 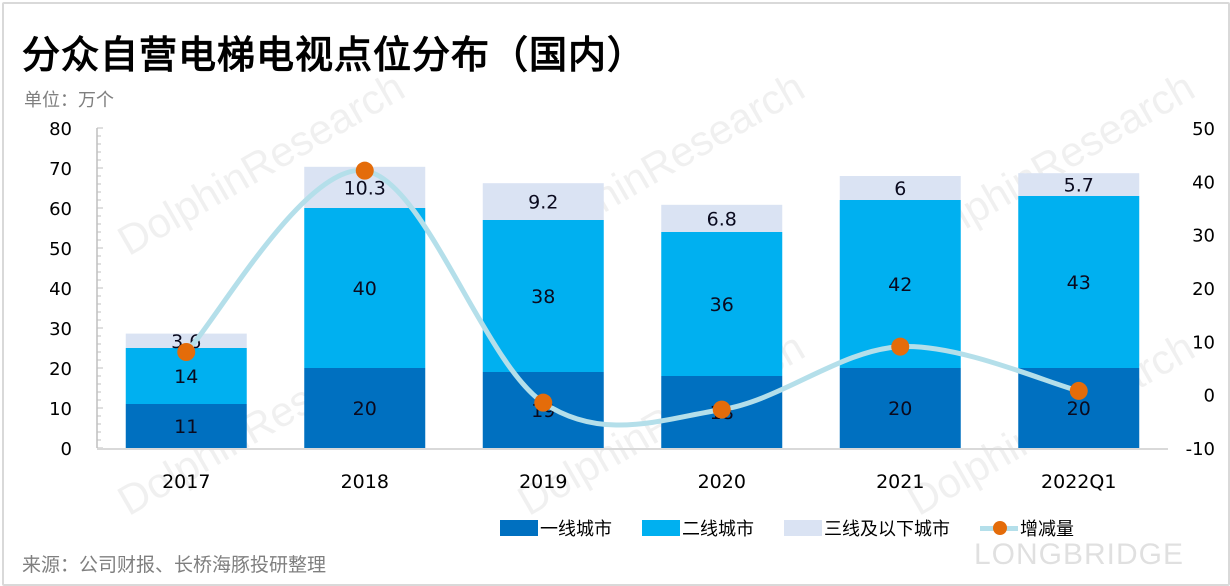 I want to click on bar-data-label: 11, so click(x=186, y=427).